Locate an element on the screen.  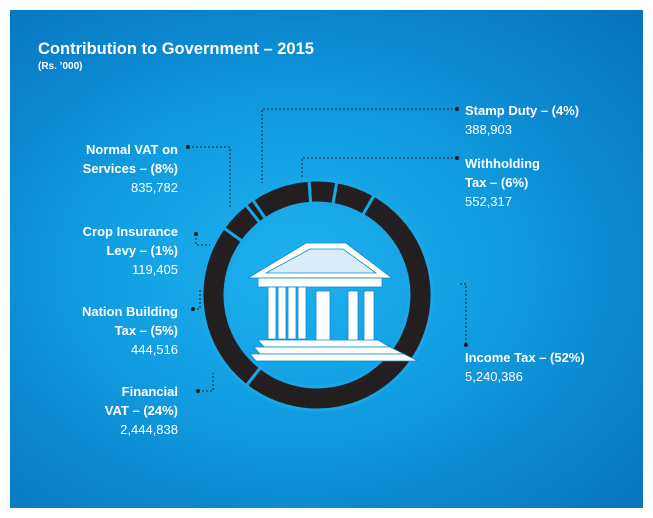
label-stamp-duty-value: 388,903 is located at coordinates (488, 129).